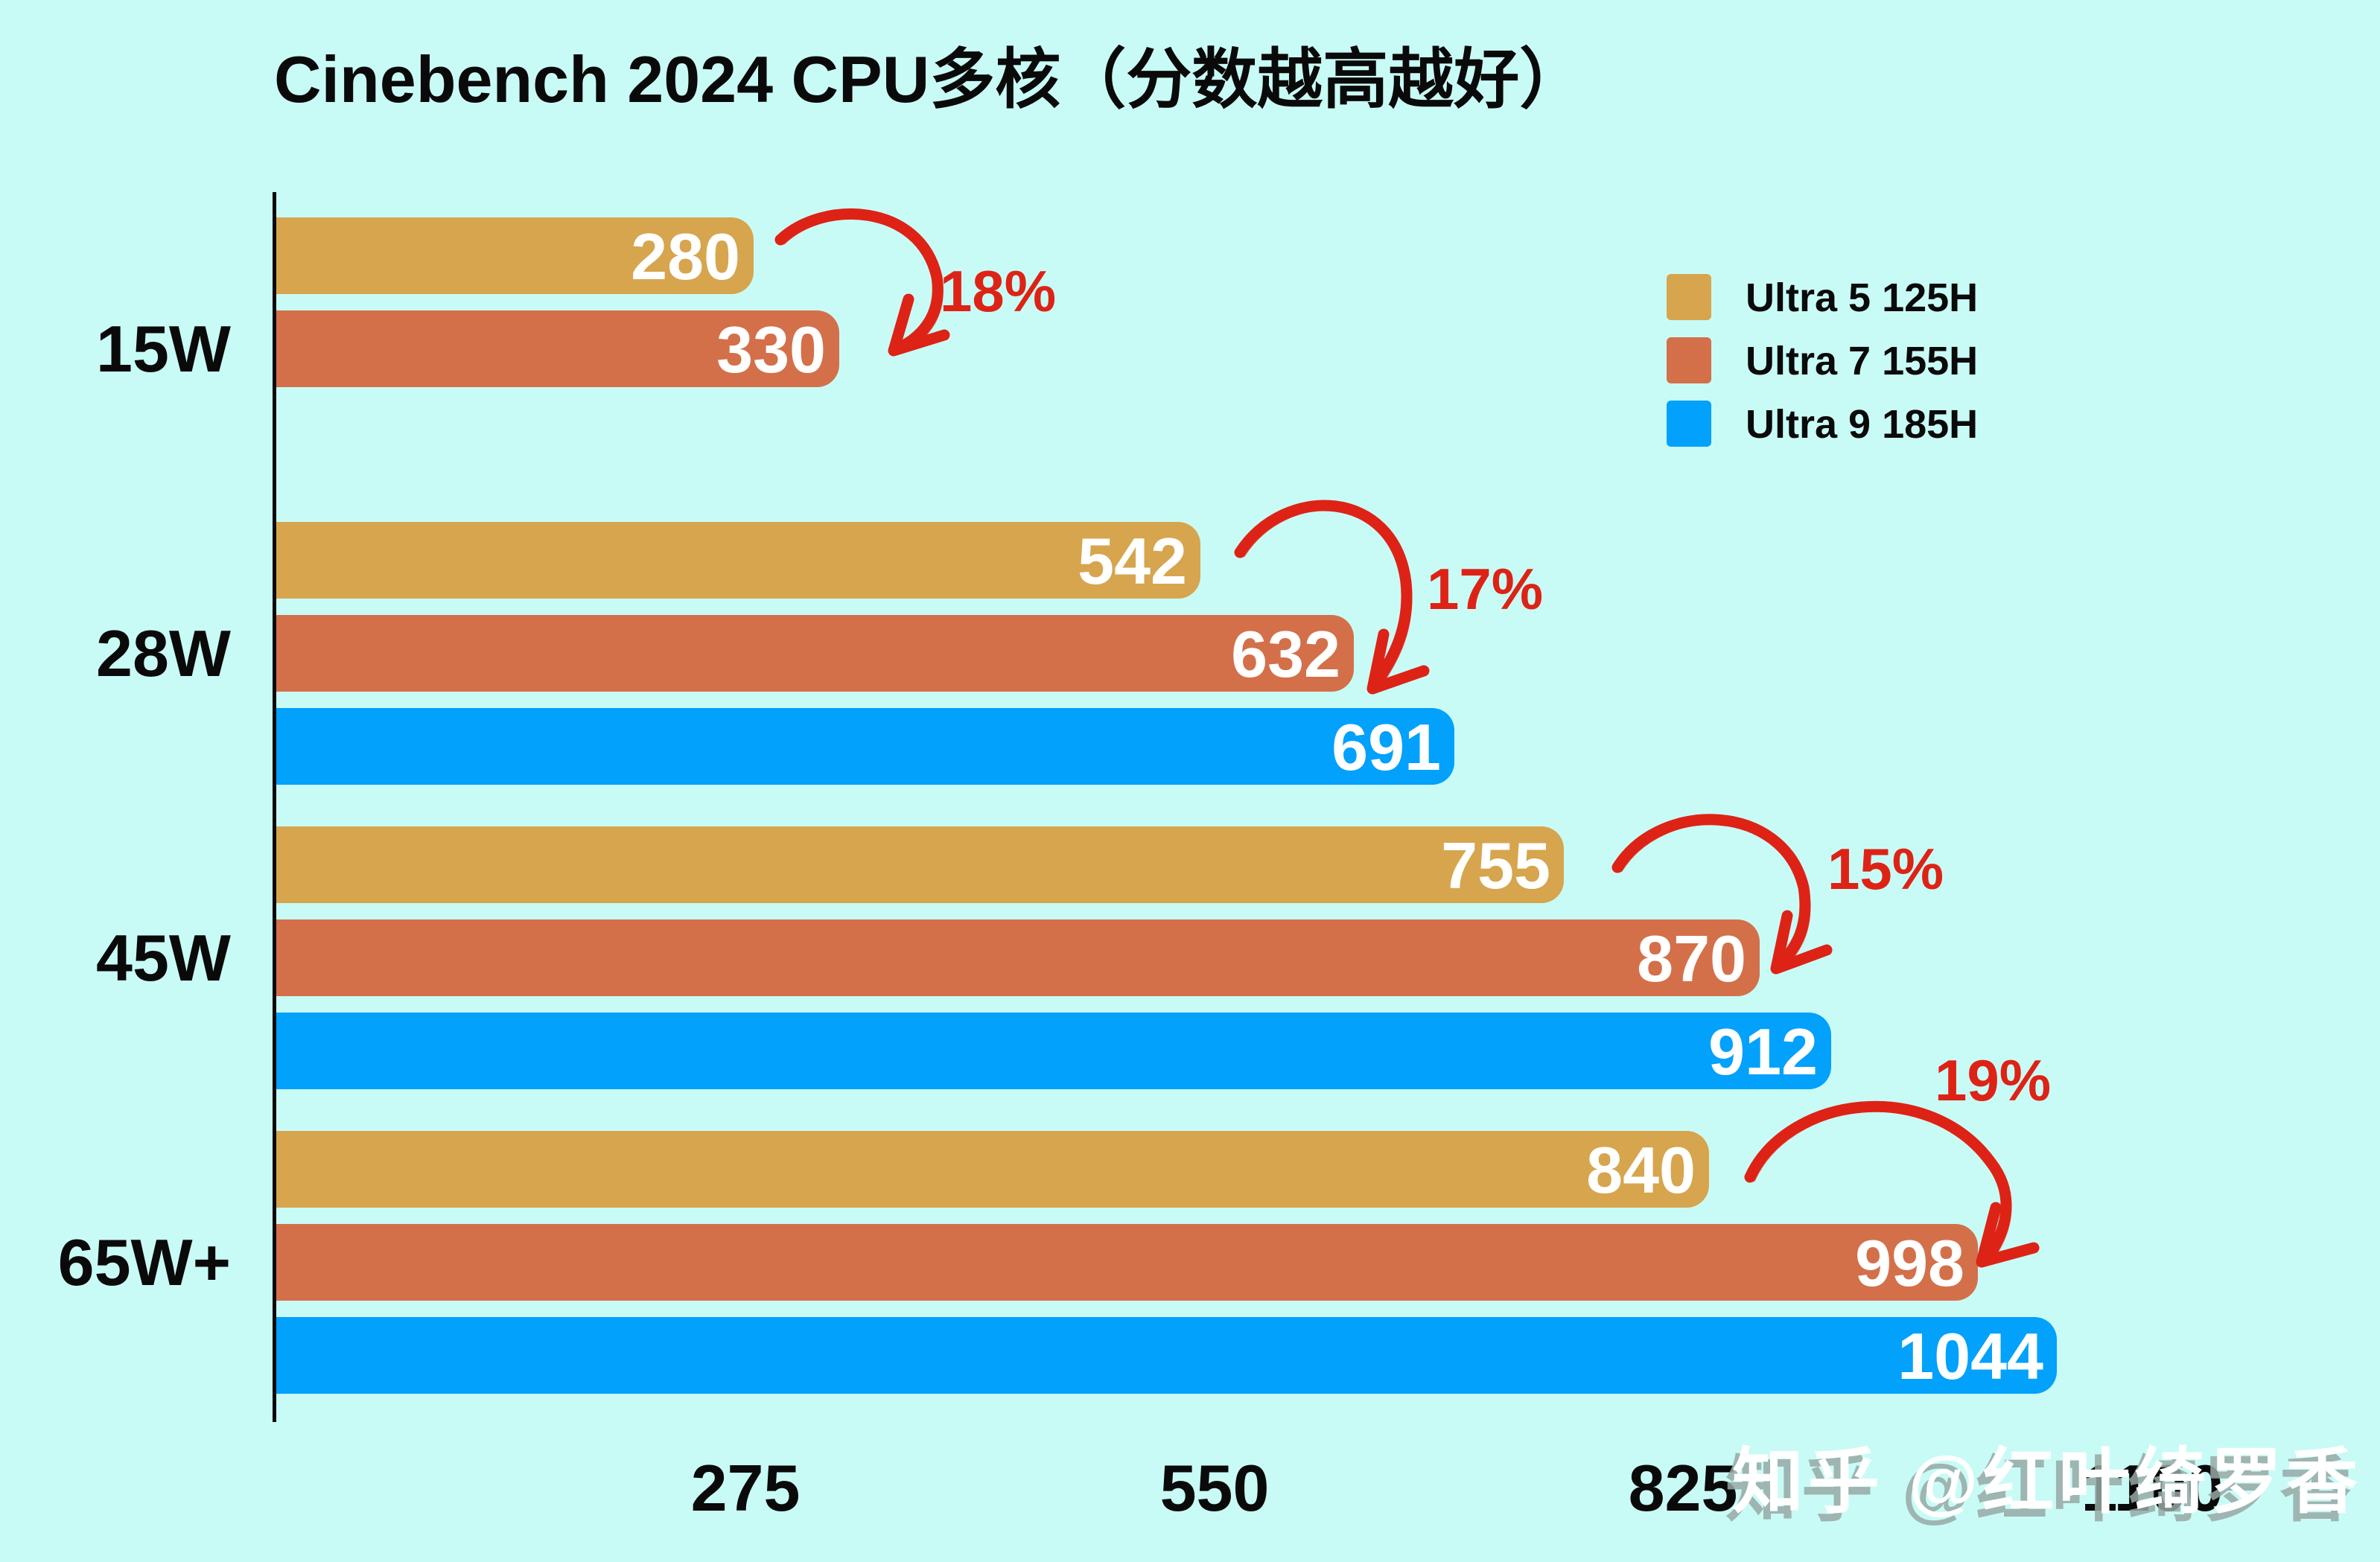 The image size is (2380, 1562). What do you see at coordinates (745, 1488) in the screenshot?
I see `x-tick-275: 275` at bounding box center [745, 1488].